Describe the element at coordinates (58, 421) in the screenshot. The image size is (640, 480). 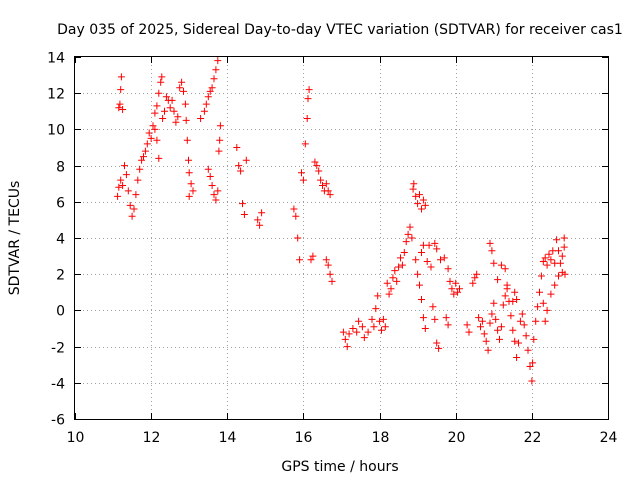
I see `y-tick-label: -6` at that location.